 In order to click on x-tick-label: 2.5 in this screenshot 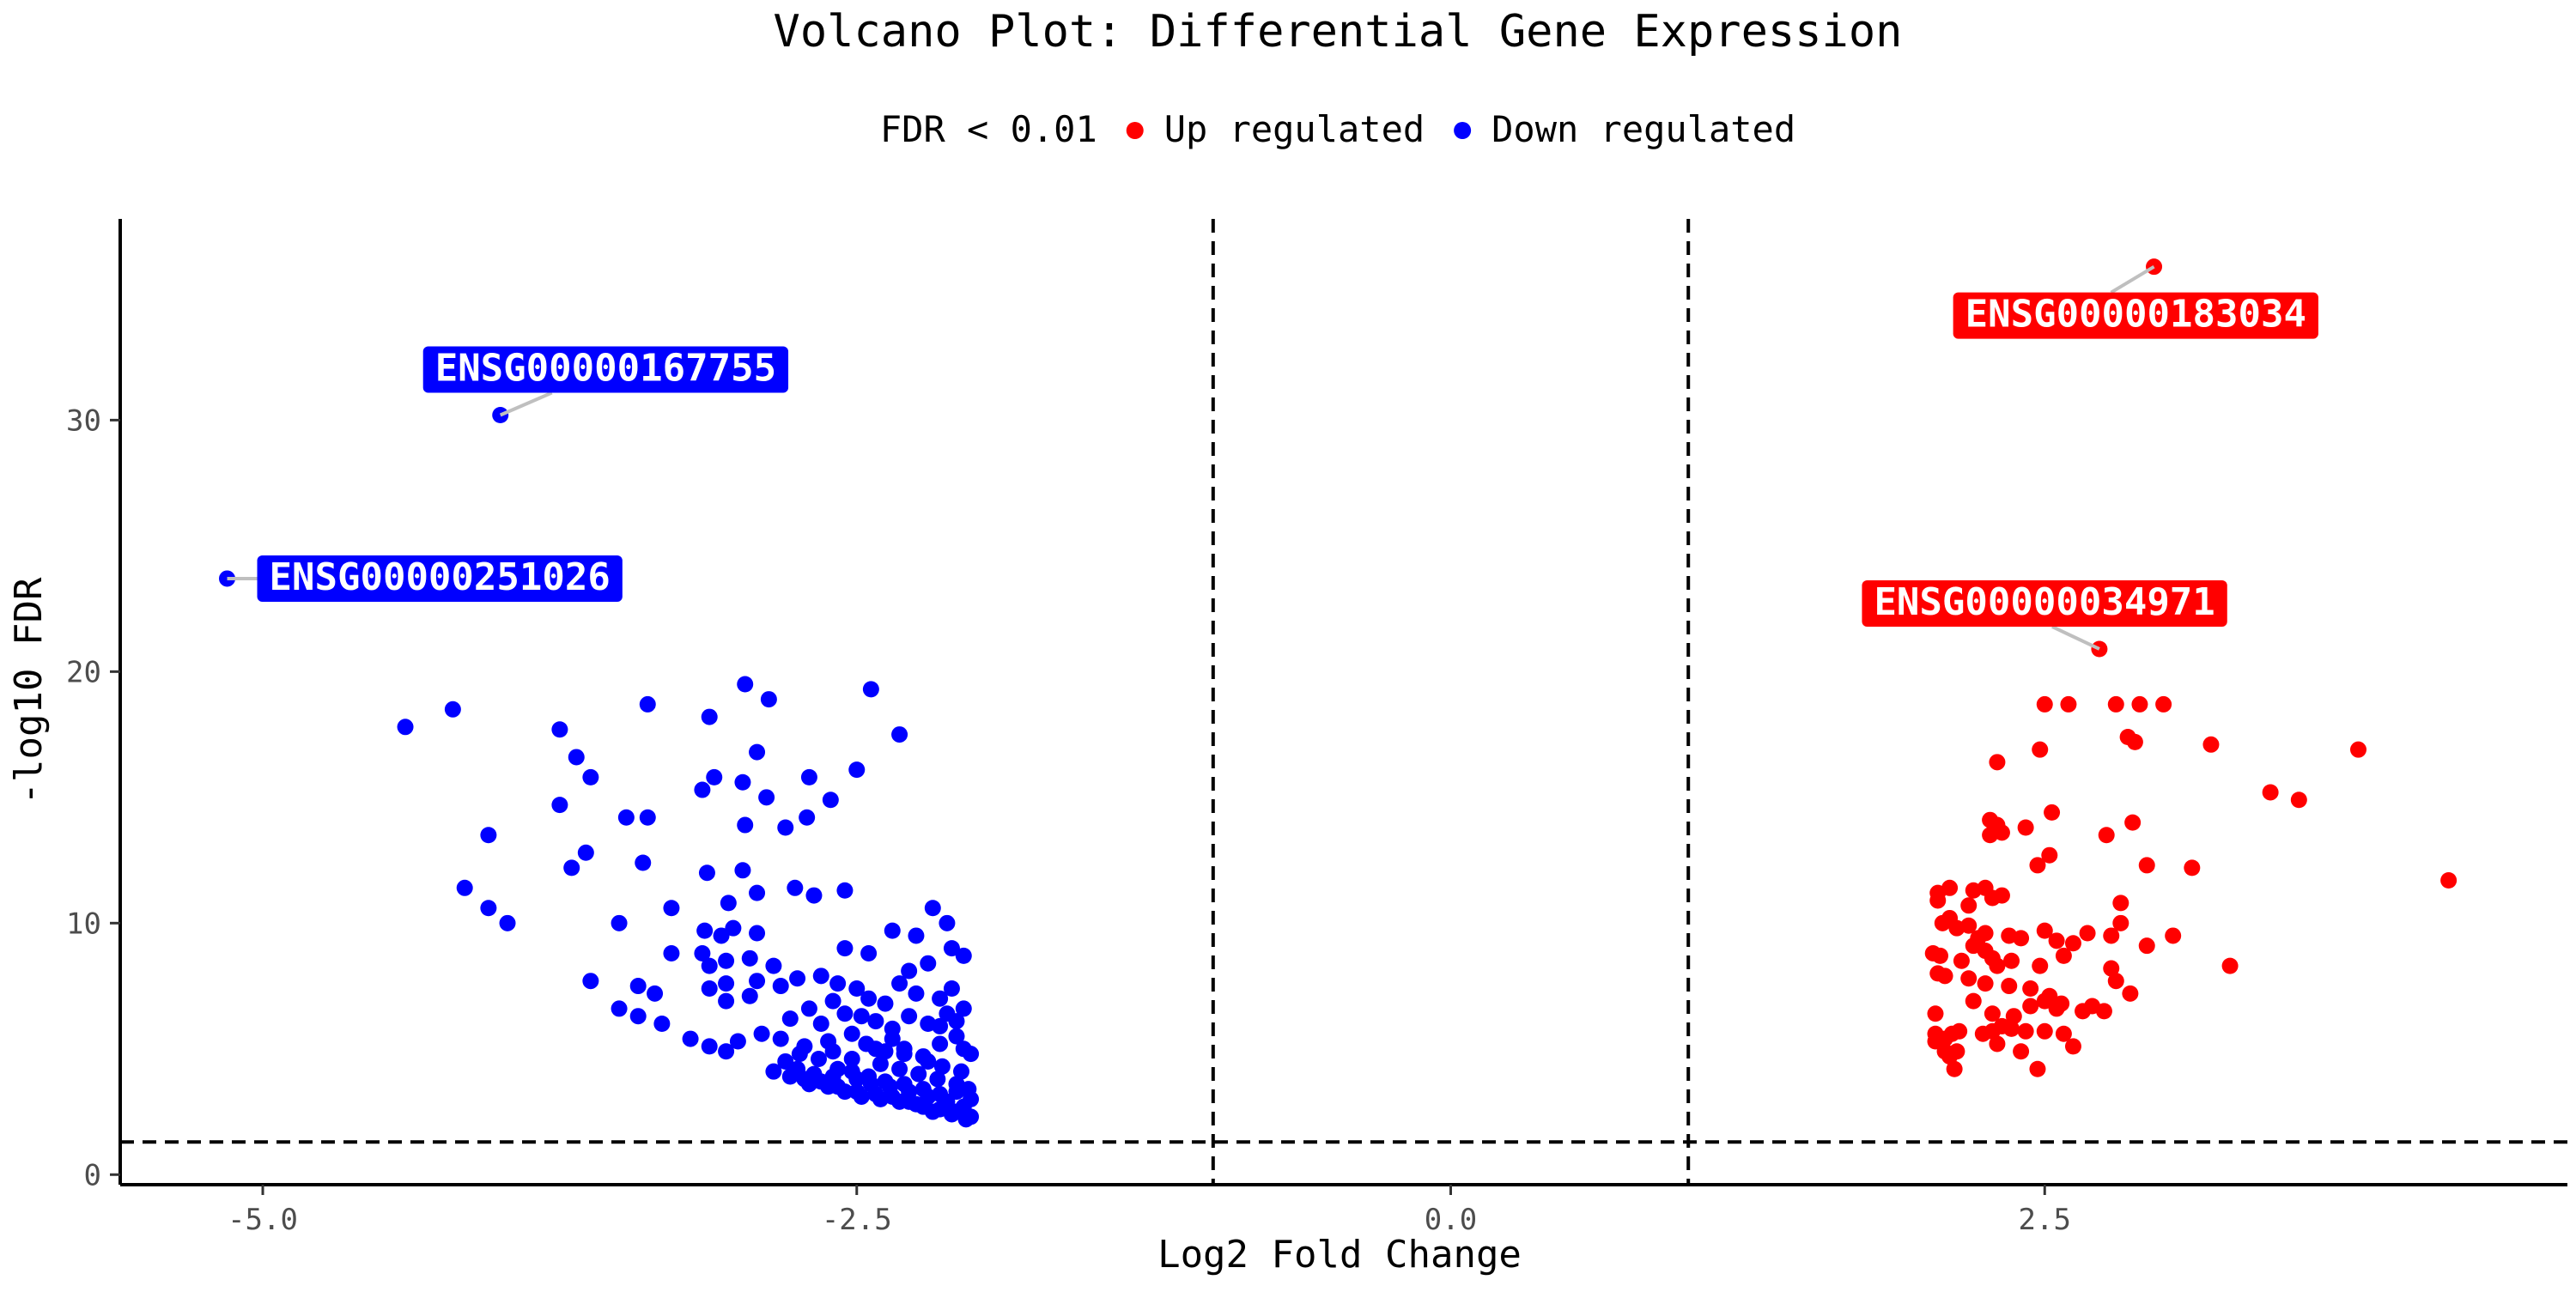, I will do `click(2045, 1220)`.